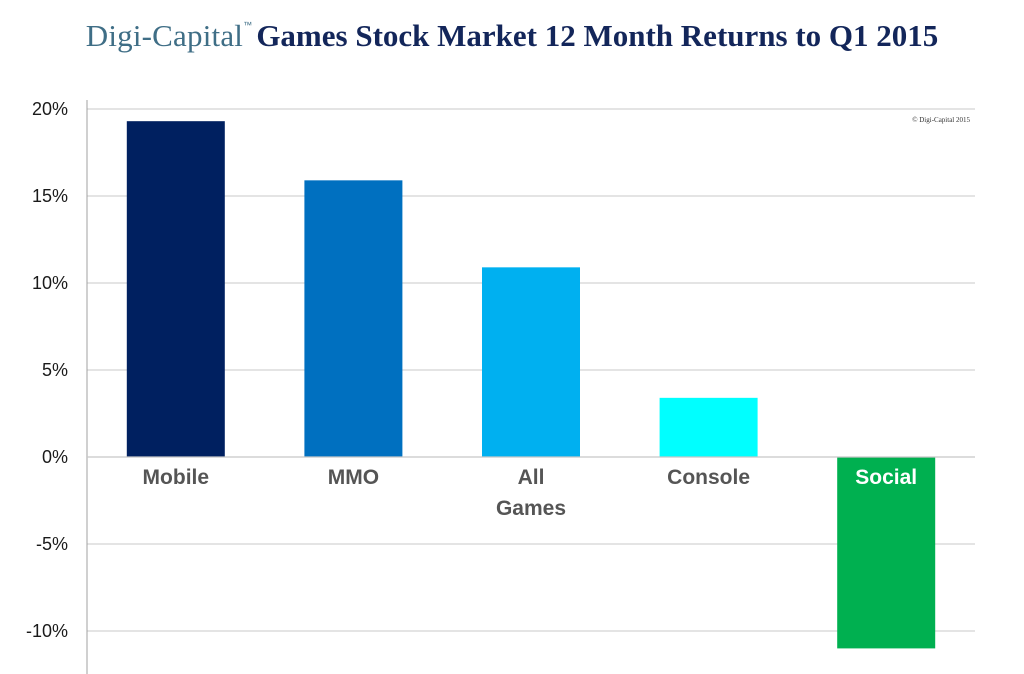 The height and width of the screenshot is (674, 1024). I want to click on bar-mobile, so click(175, 289).